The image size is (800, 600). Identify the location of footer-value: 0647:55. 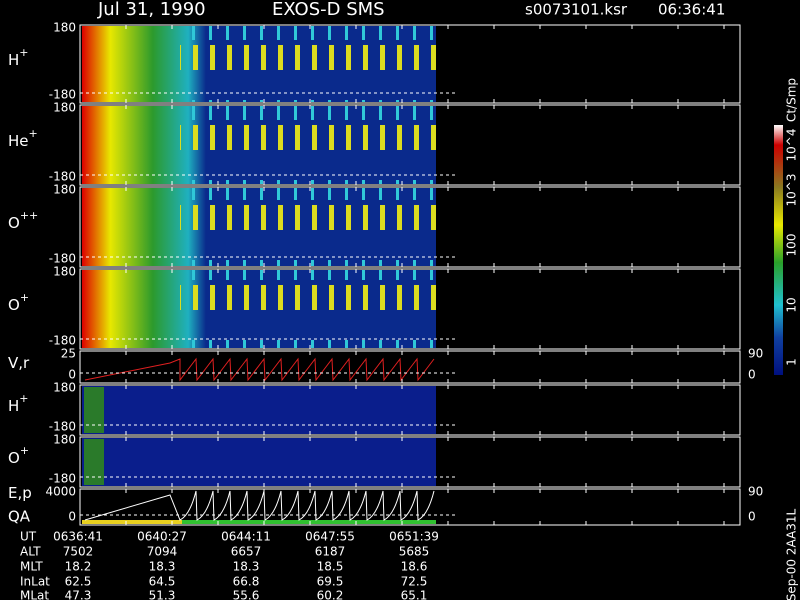
(330, 537).